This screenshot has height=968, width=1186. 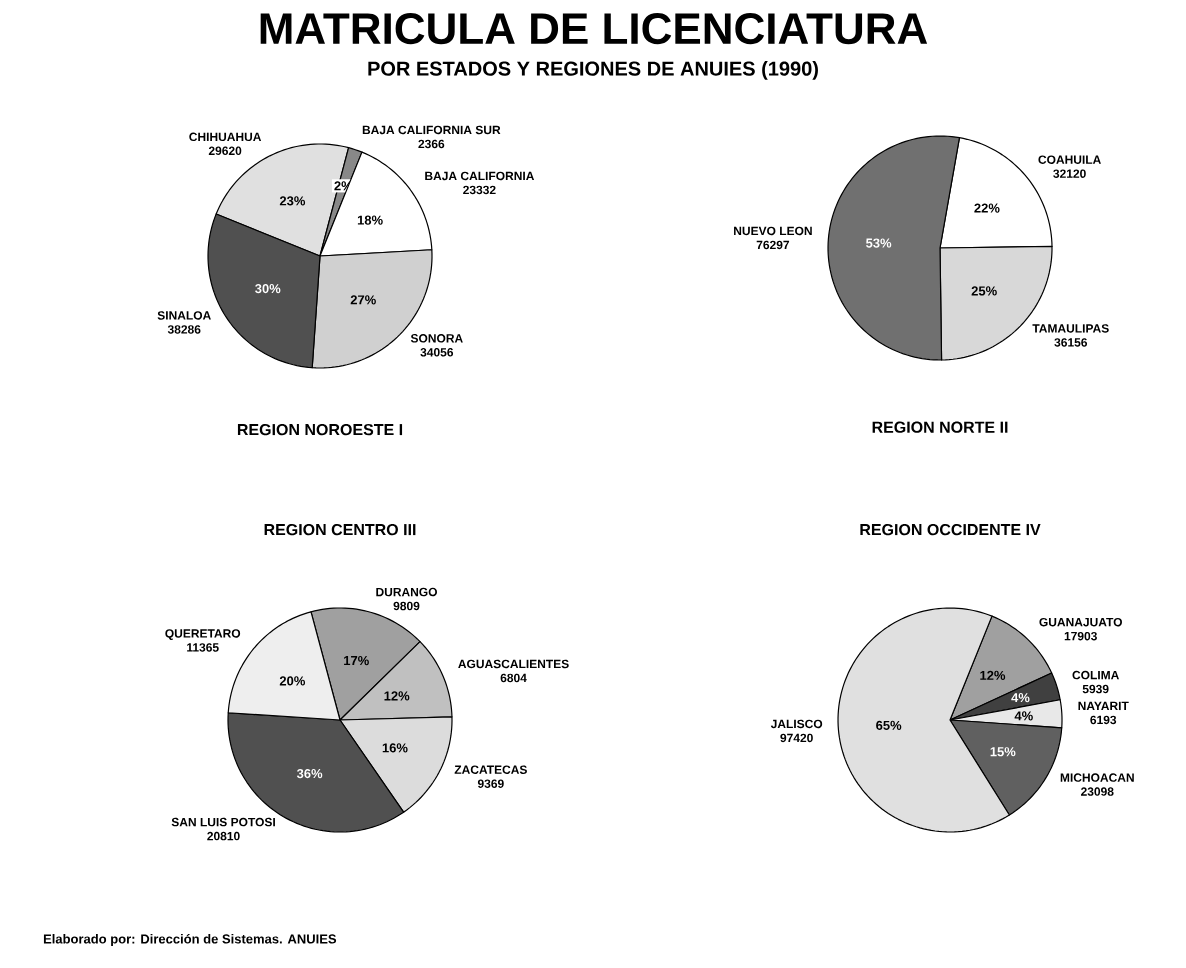 What do you see at coordinates (593, 70) in the screenshot?
I see `text: POR ESTADOS Y REGIONES DE ANUIES (1990)` at bounding box center [593, 70].